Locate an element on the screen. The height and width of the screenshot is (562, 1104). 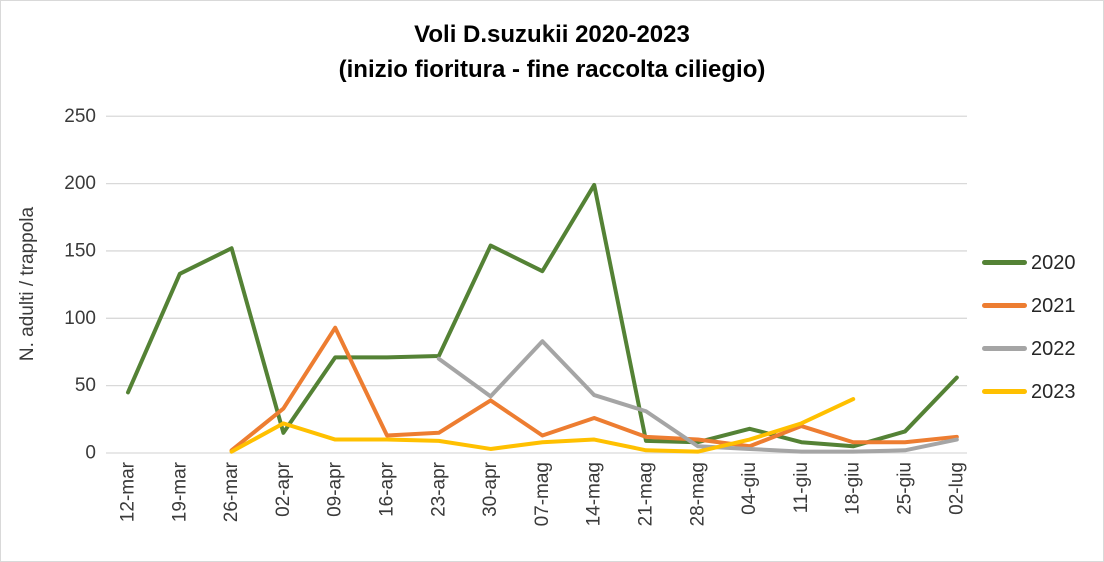
x-tick-label: 23-apr is located at coordinates (438, 489).